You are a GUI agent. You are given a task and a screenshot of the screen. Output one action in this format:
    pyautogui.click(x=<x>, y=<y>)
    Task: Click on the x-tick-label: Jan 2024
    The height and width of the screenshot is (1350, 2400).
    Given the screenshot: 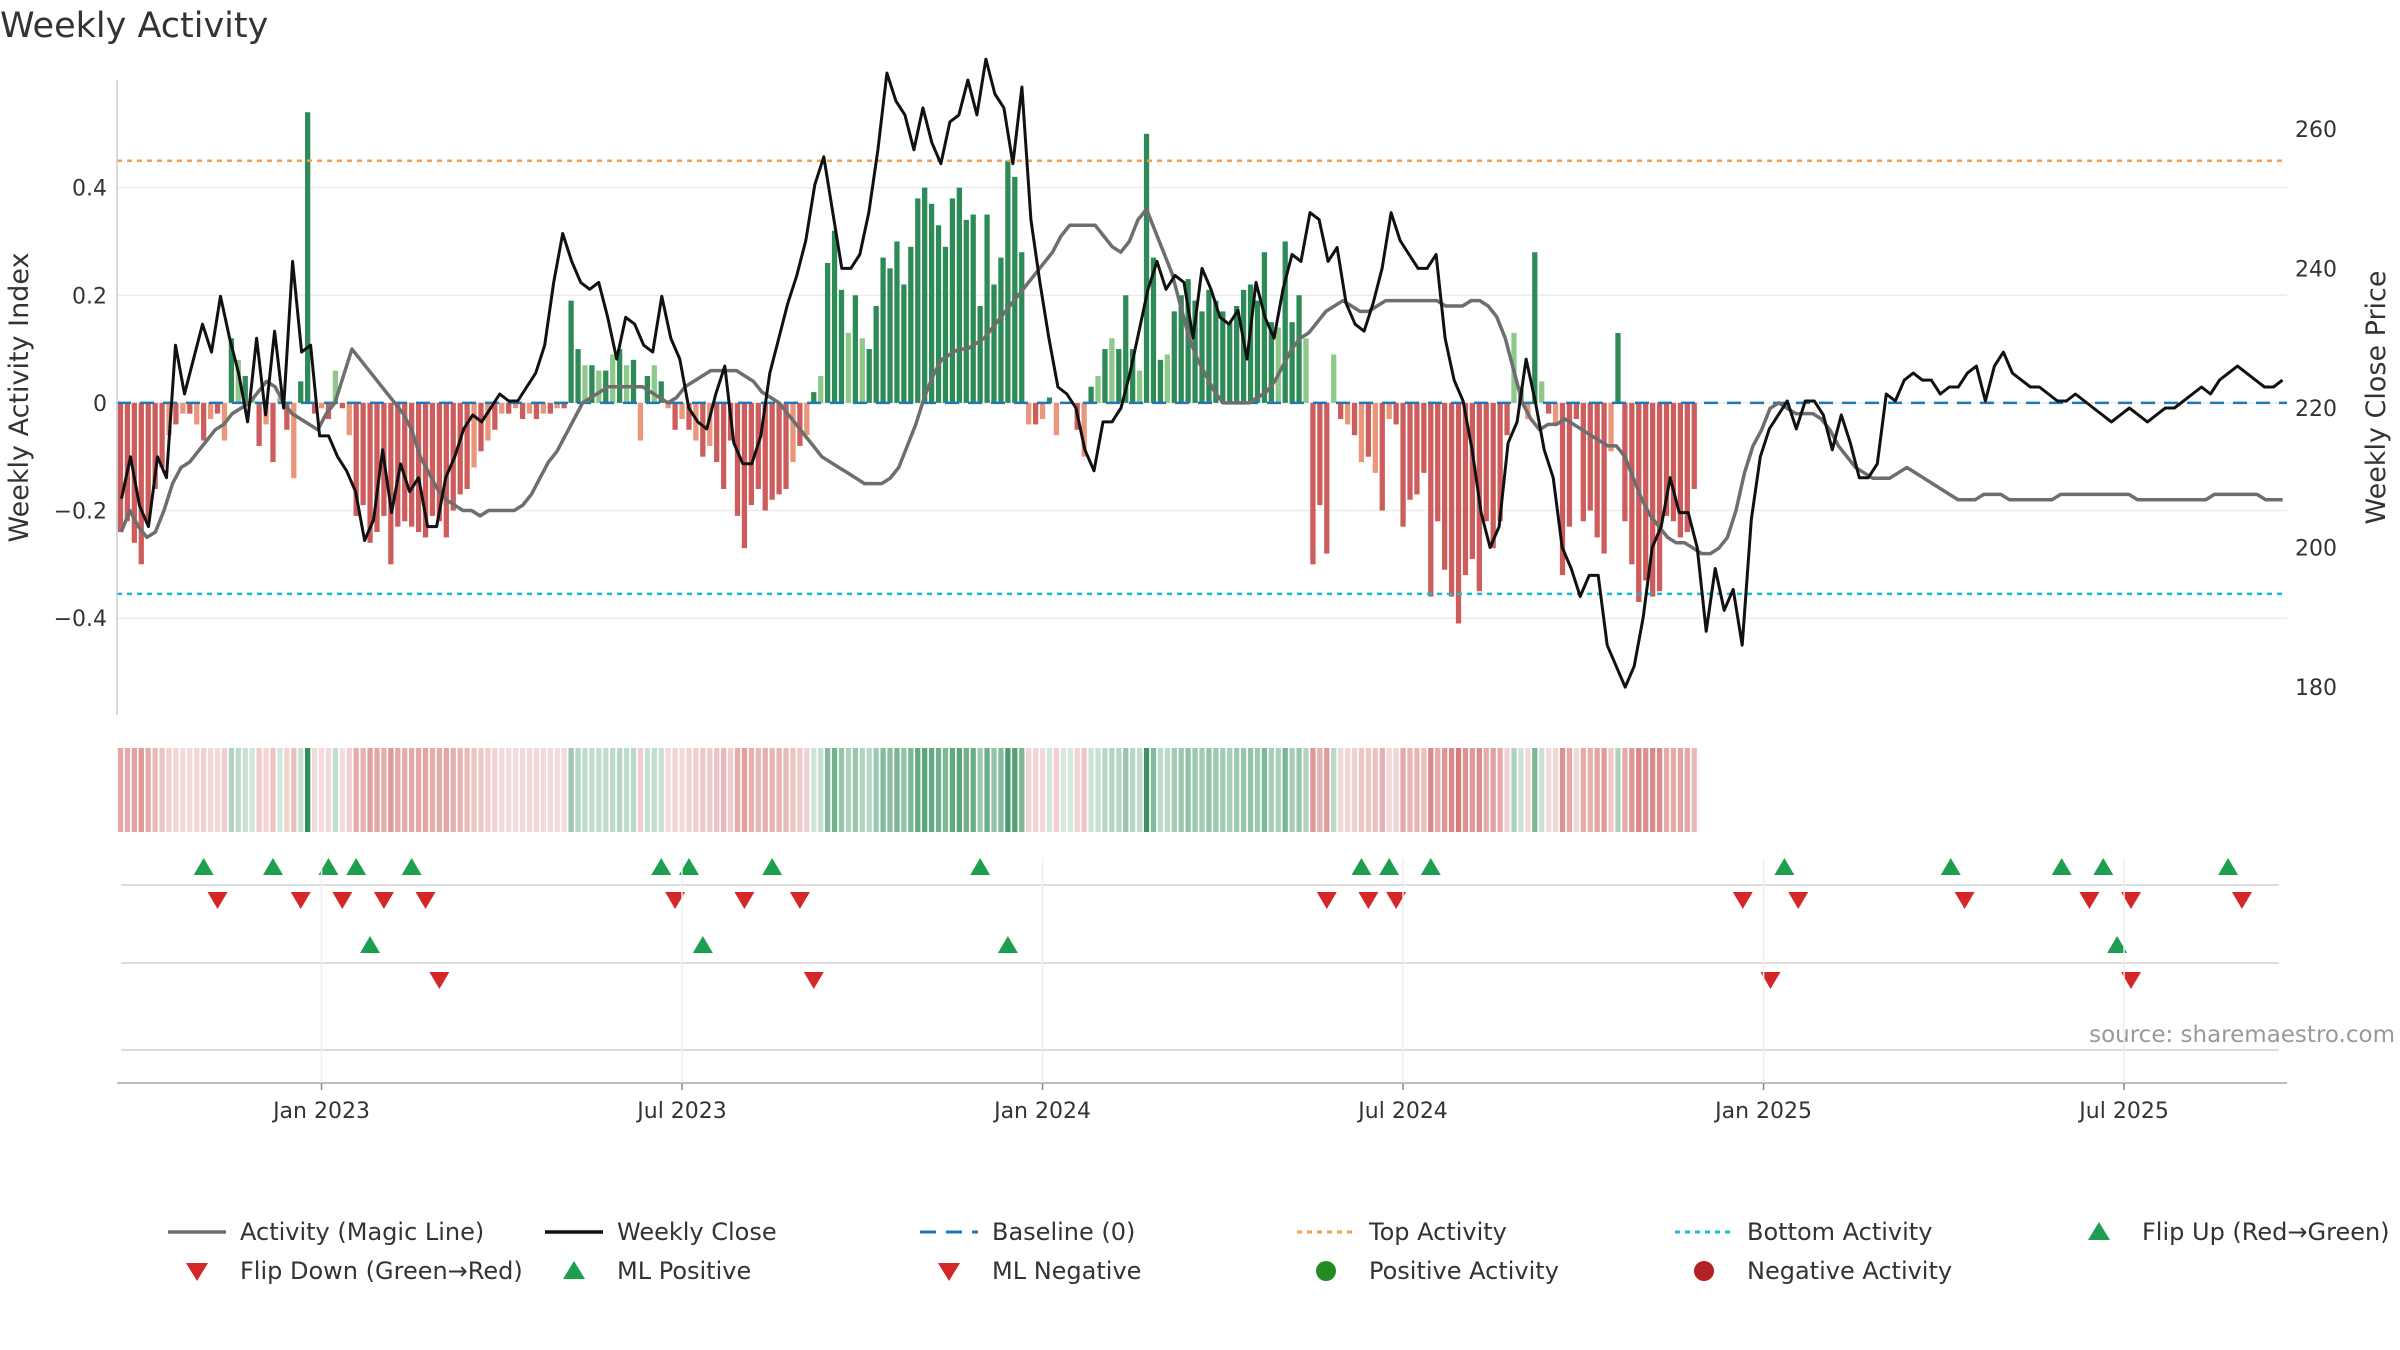 What is the action you would take?
    pyautogui.click(x=1041, y=1111)
    